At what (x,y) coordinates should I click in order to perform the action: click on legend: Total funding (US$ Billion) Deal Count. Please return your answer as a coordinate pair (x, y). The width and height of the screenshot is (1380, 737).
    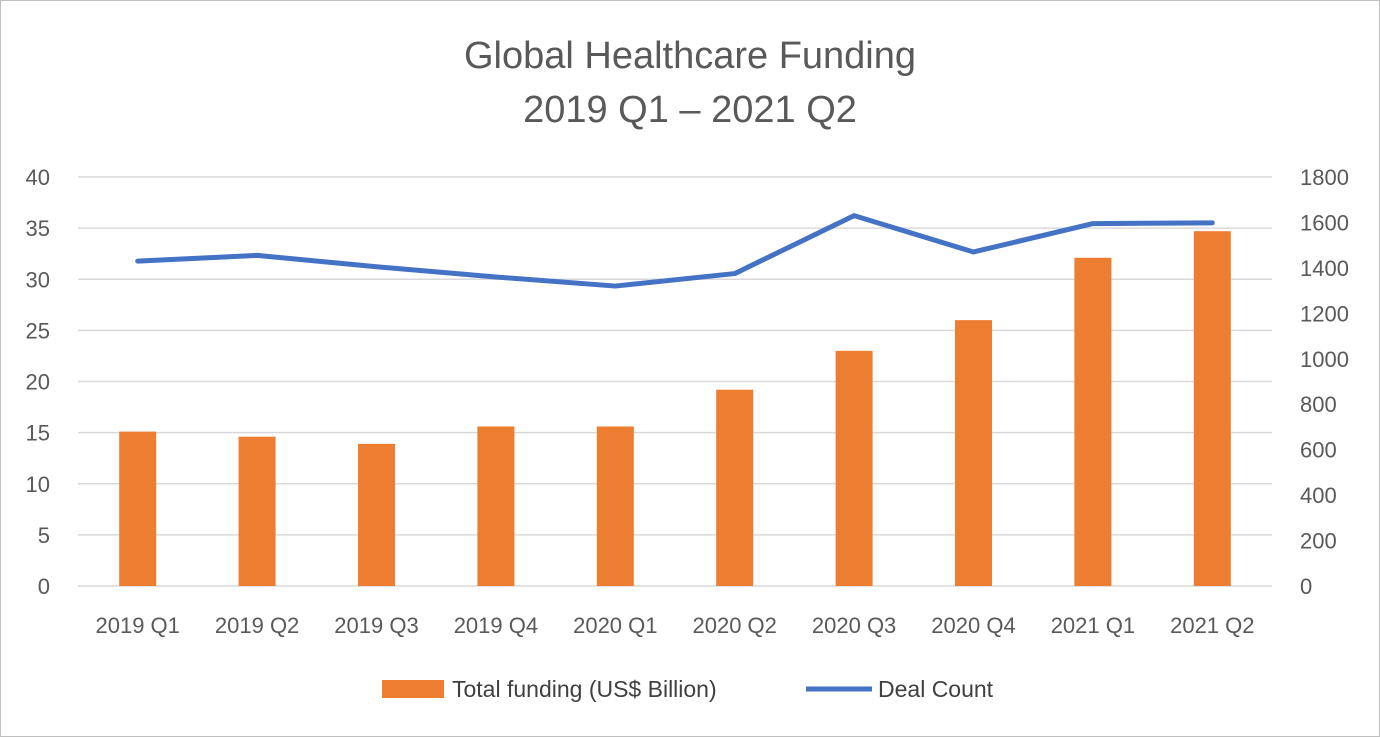
    Looking at the image, I should click on (688, 689).